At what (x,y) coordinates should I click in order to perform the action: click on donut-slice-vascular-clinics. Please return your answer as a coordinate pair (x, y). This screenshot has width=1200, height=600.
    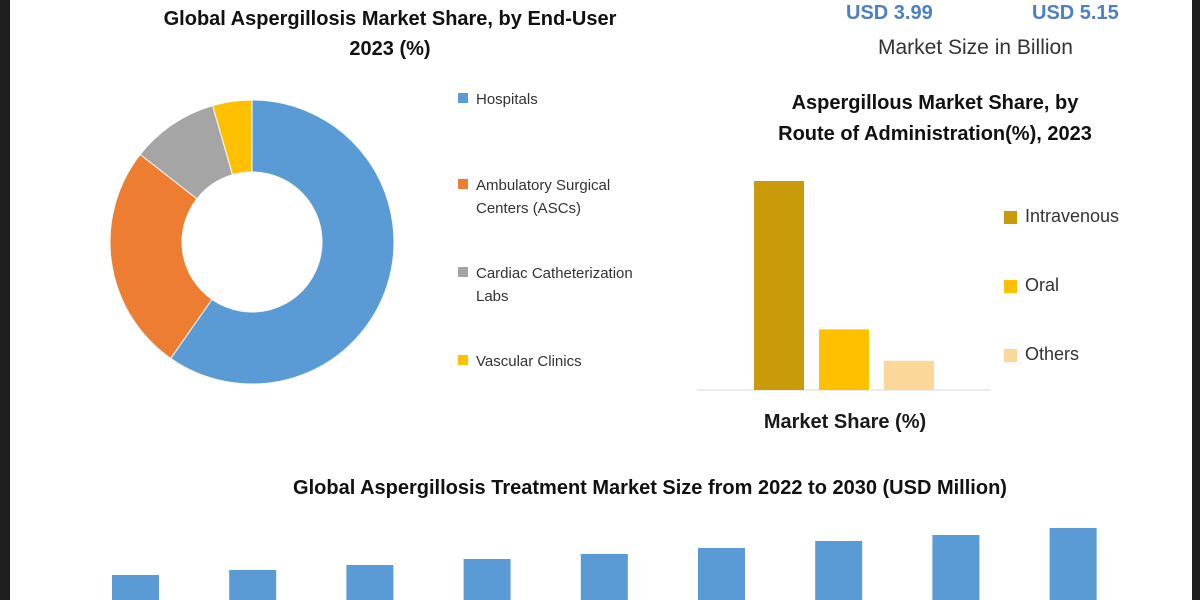
    Looking at the image, I should click on (232, 137).